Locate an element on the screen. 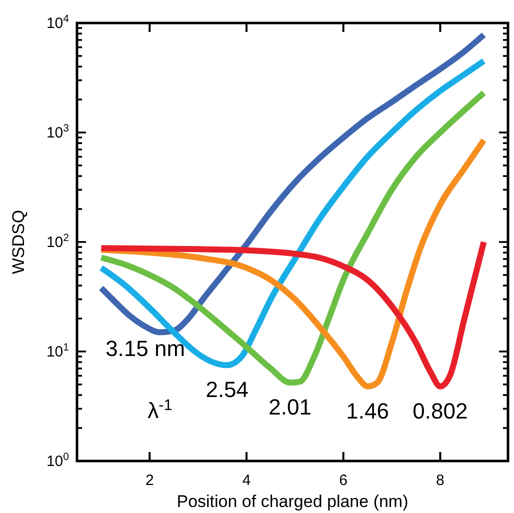 The width and height of the screenshot is (514, 513). y-tick-label: 10$^{2}$ is located at coordinates (58, 241).